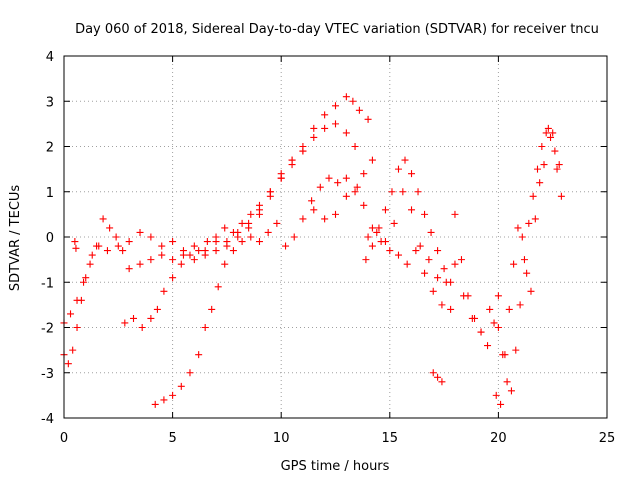 The image size is (640, 485). What do you see at coordinates (281, 438) in the screenshot?
I see `x-tick-label: 10` at bounding box center [281, 438].